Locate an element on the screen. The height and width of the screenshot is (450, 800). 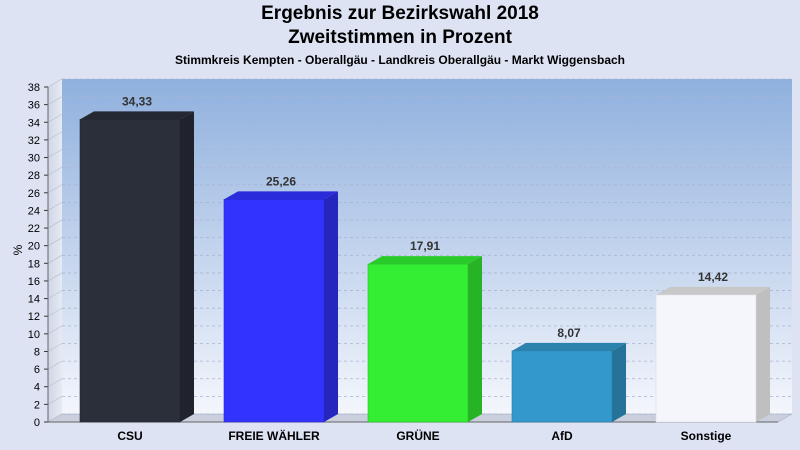
y-tick-label: 14 is located at coordinates (34, 300).